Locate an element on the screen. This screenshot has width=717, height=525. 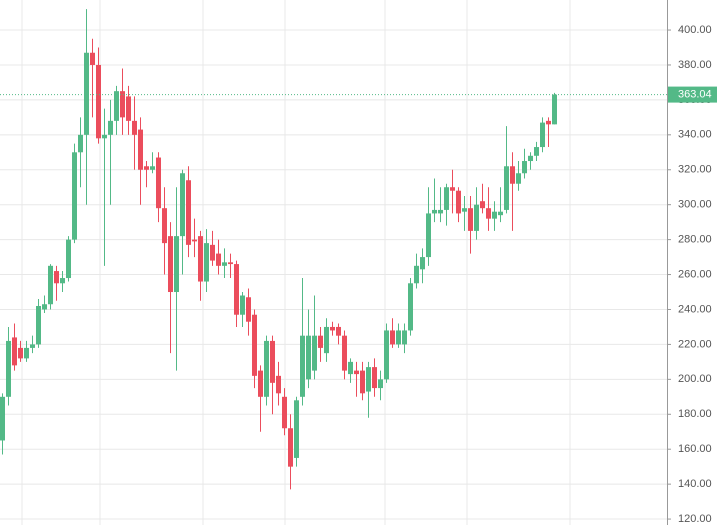
y-tick-label: 400.00 is located at coordinates (695, 30).